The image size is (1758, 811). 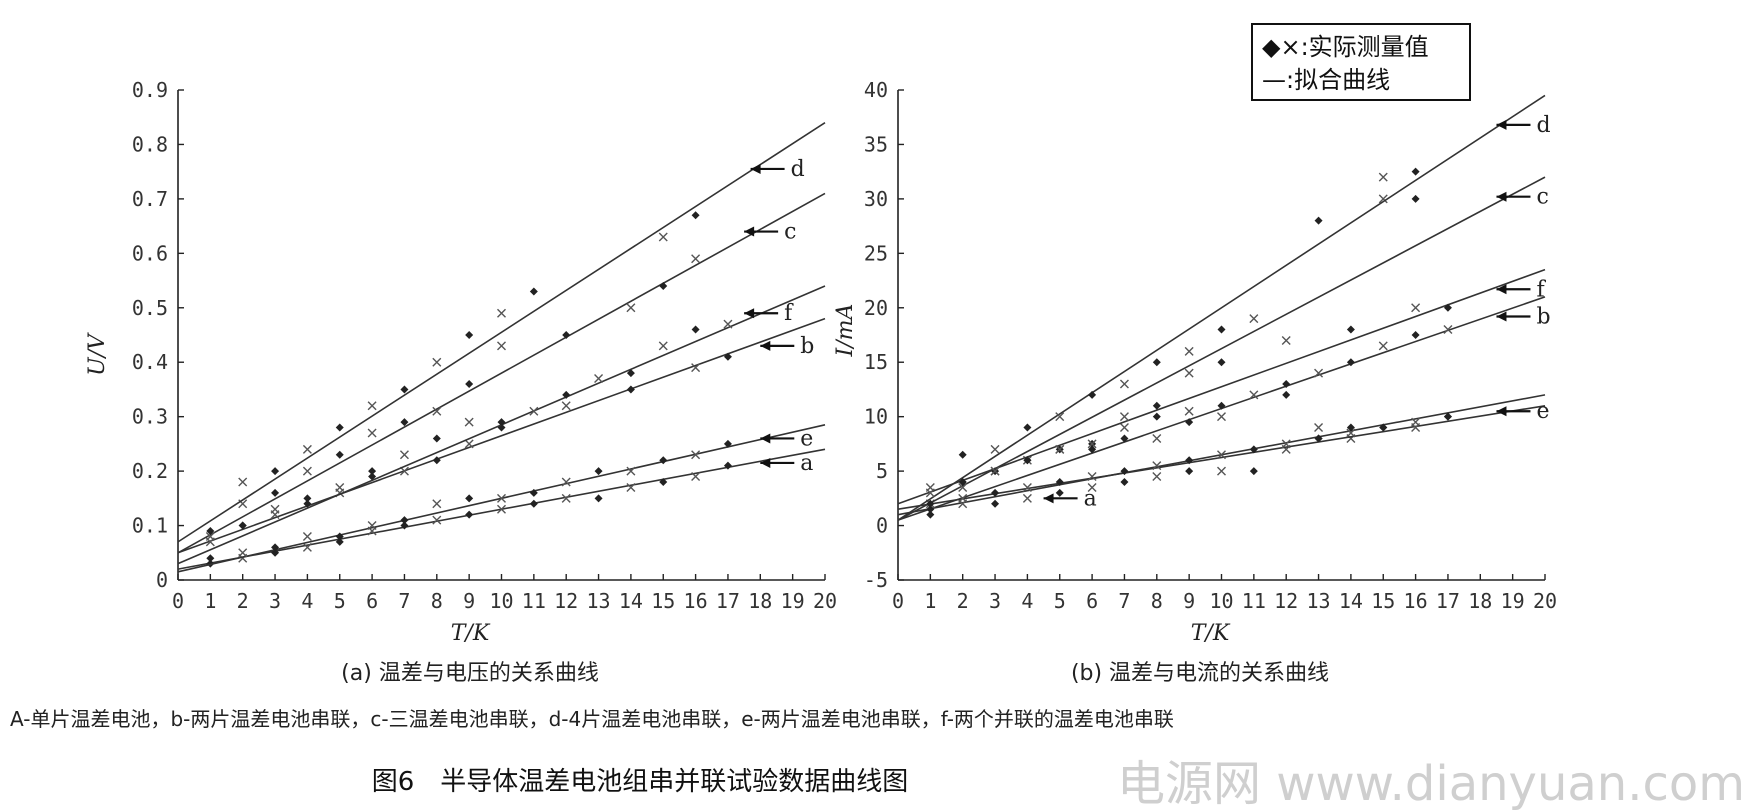 I want to click on current-chart-y-tick-label: 25, so click(x=876, y=253).